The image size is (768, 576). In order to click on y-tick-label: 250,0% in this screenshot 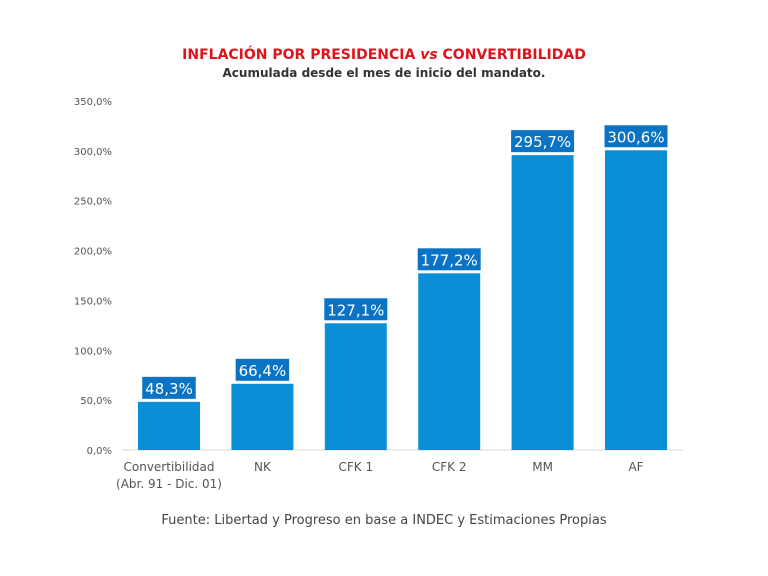, I will do `click(93, 202)`.